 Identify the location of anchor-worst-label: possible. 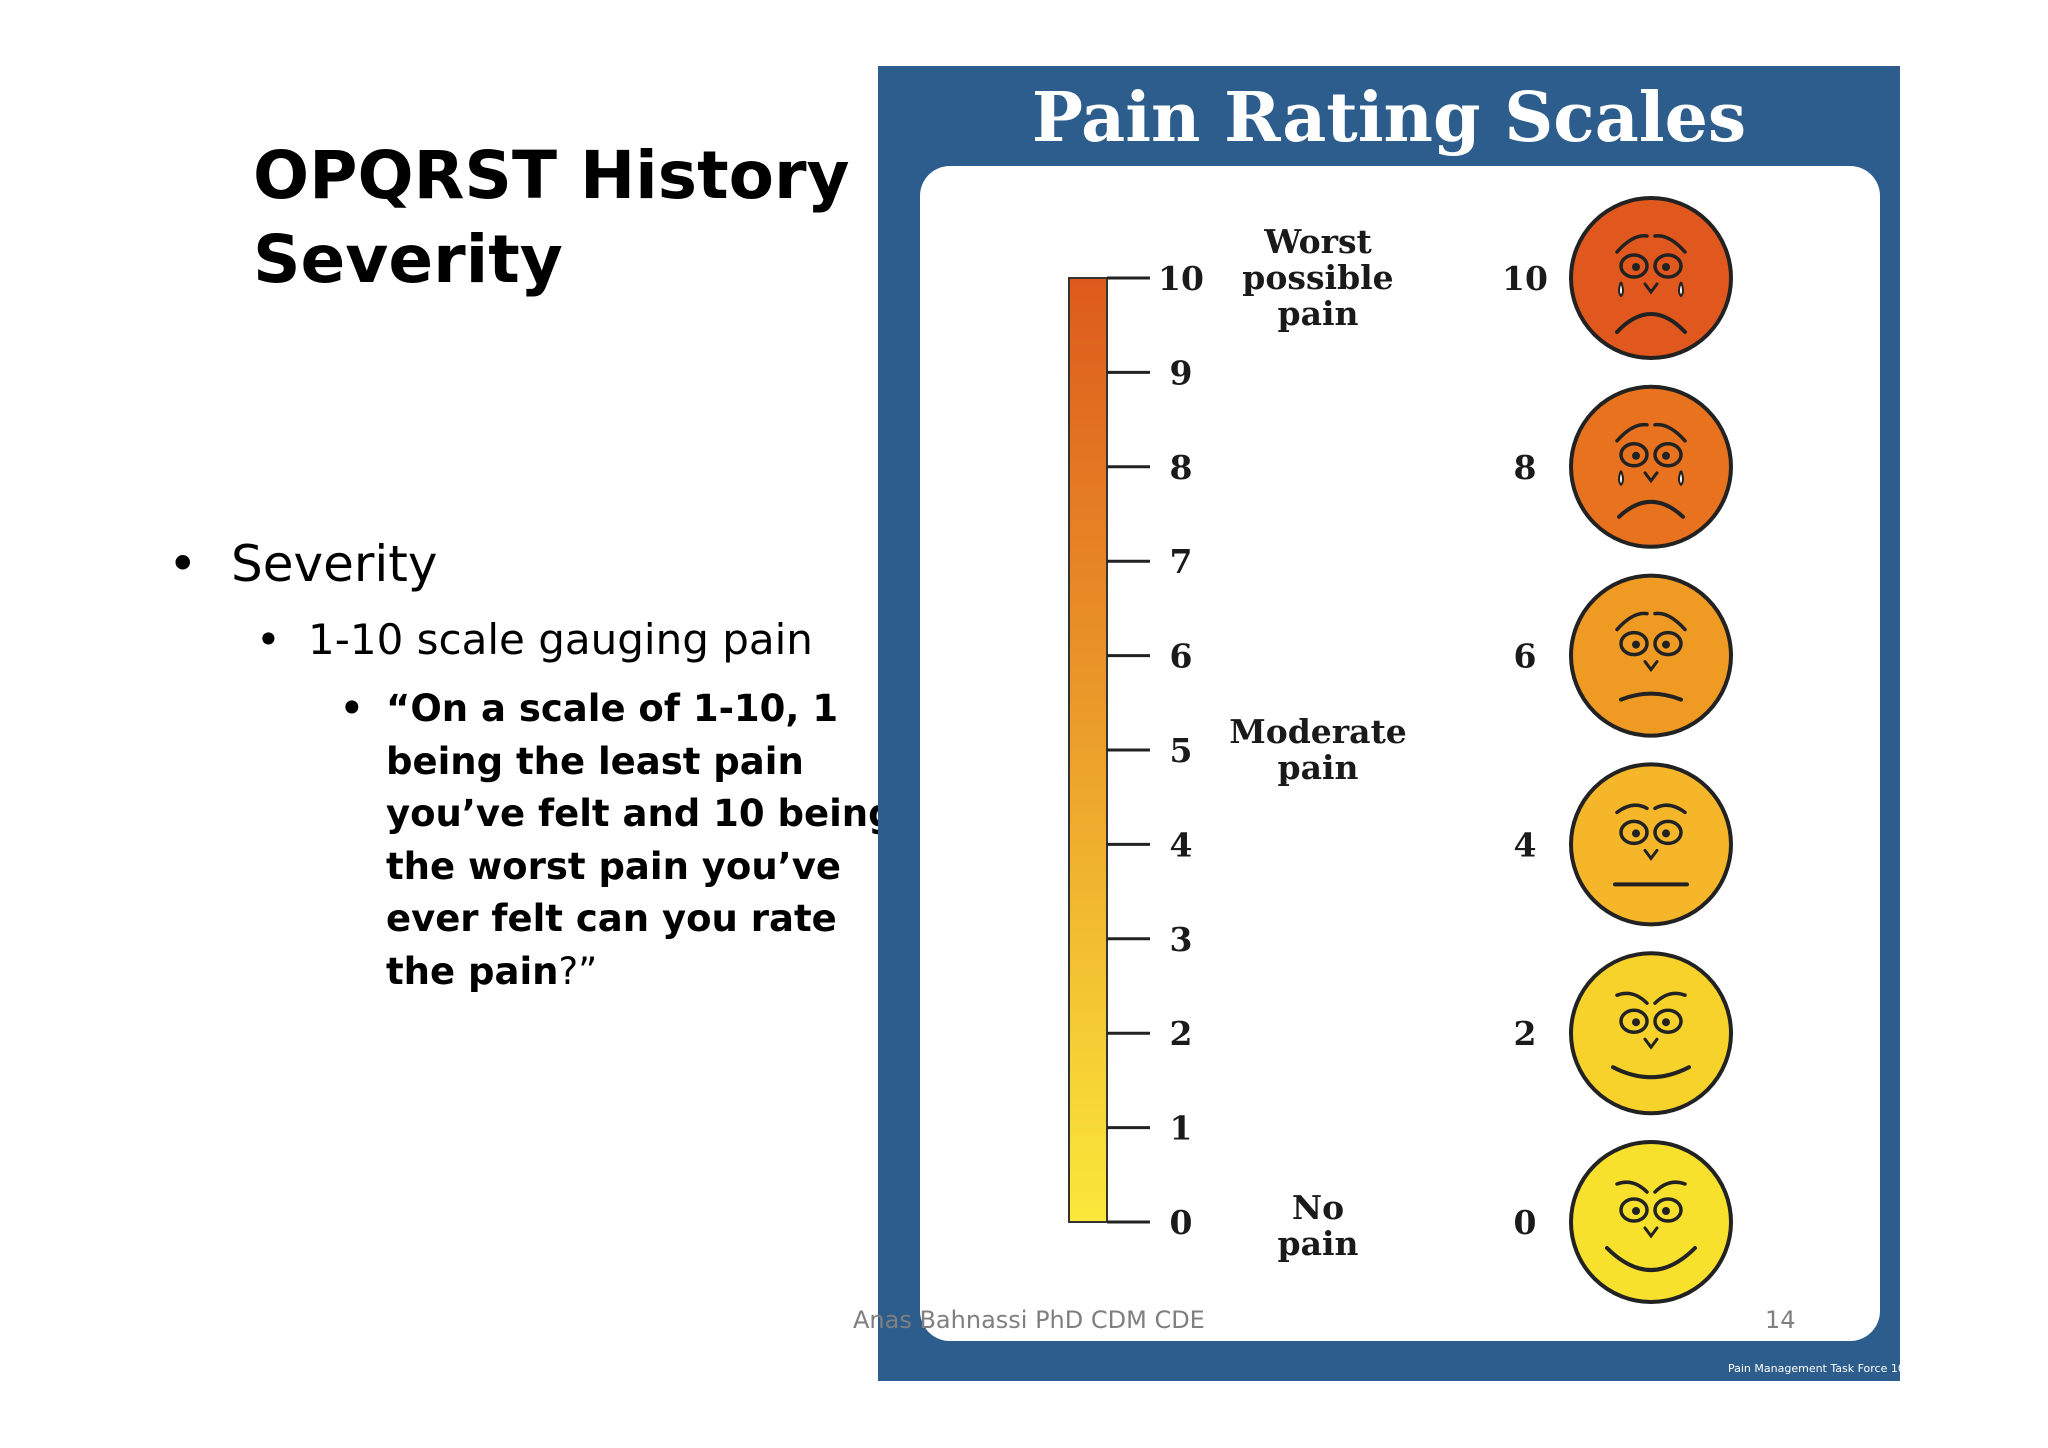
(1317, 277).